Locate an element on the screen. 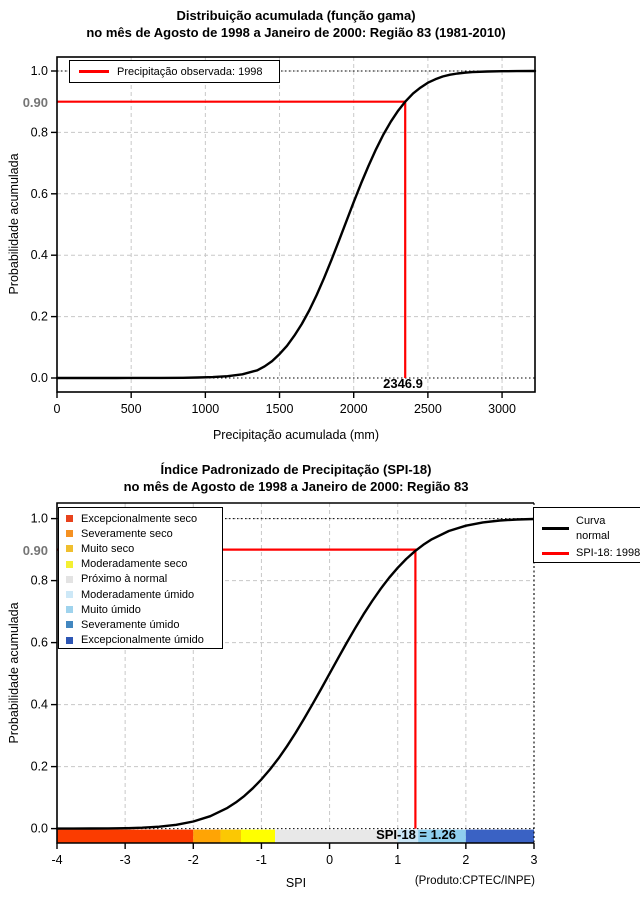 The width and height of the screenshot is (640, 900). x-tick-label: 1500 is located at coordinates (280, 409).